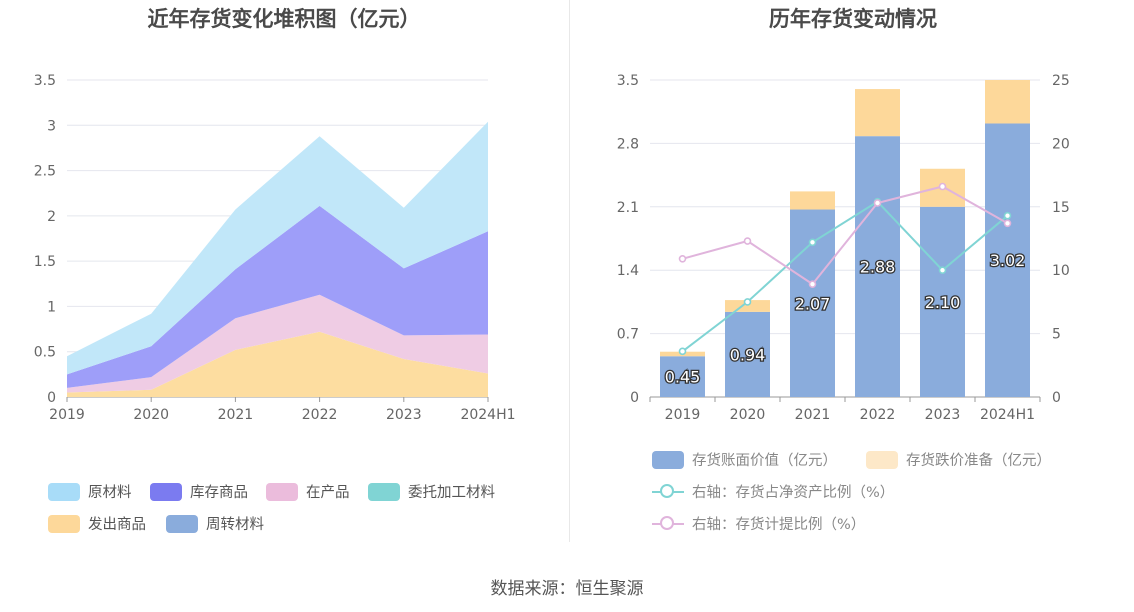 The height and width of the screenshot is (612, 1134). Describe the element at coordinates (45, 353) in the screenshot. I see `y-tick-label: 0.5` at that location.